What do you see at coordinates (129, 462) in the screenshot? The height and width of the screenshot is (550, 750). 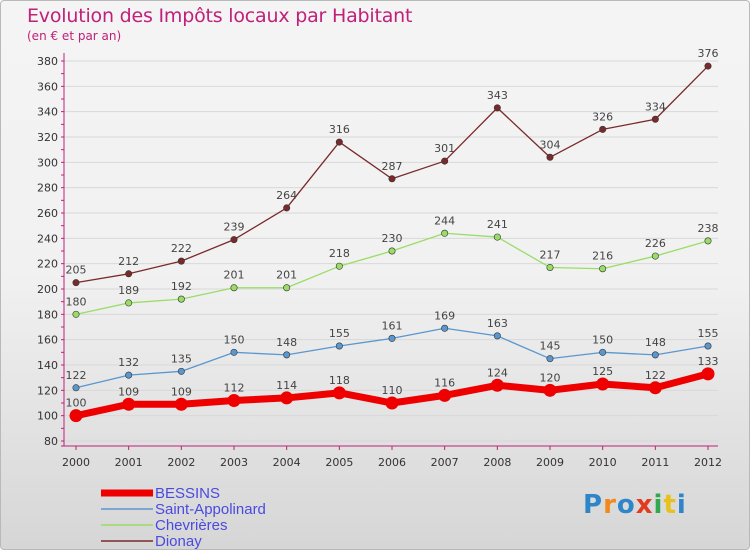 I see `x-tick-label: 2001` at bounding box center [129, 462].